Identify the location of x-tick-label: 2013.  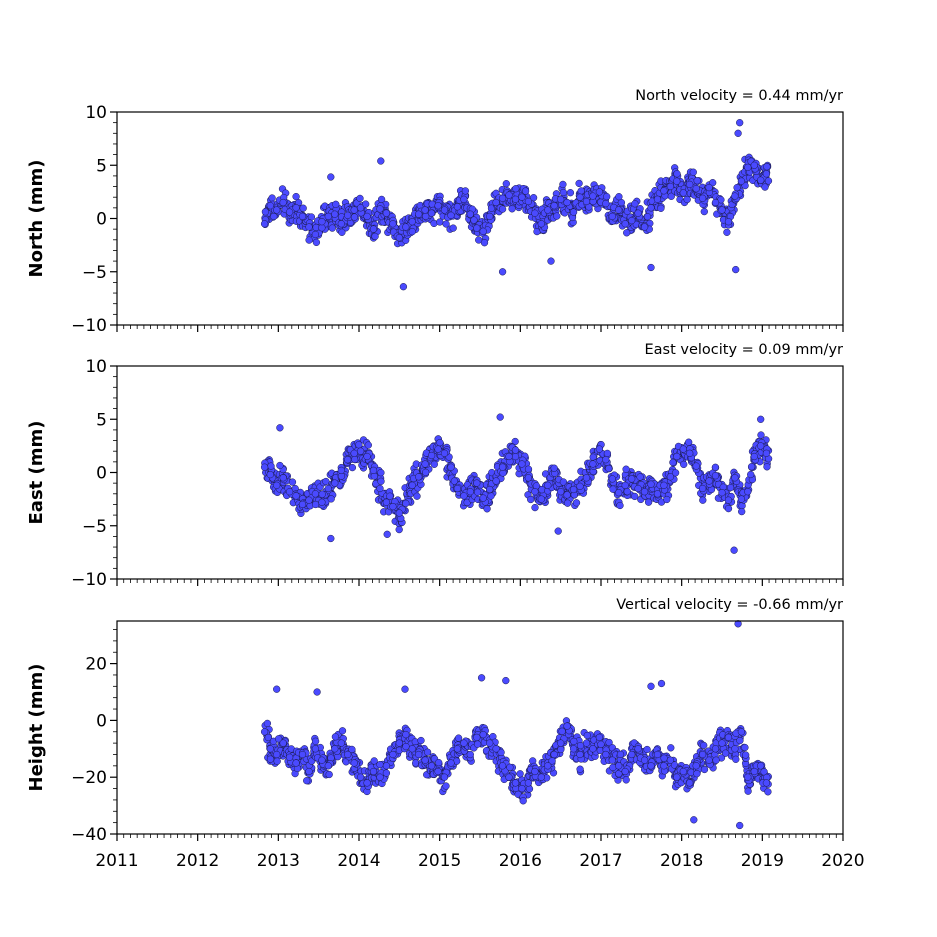
(278, 861).